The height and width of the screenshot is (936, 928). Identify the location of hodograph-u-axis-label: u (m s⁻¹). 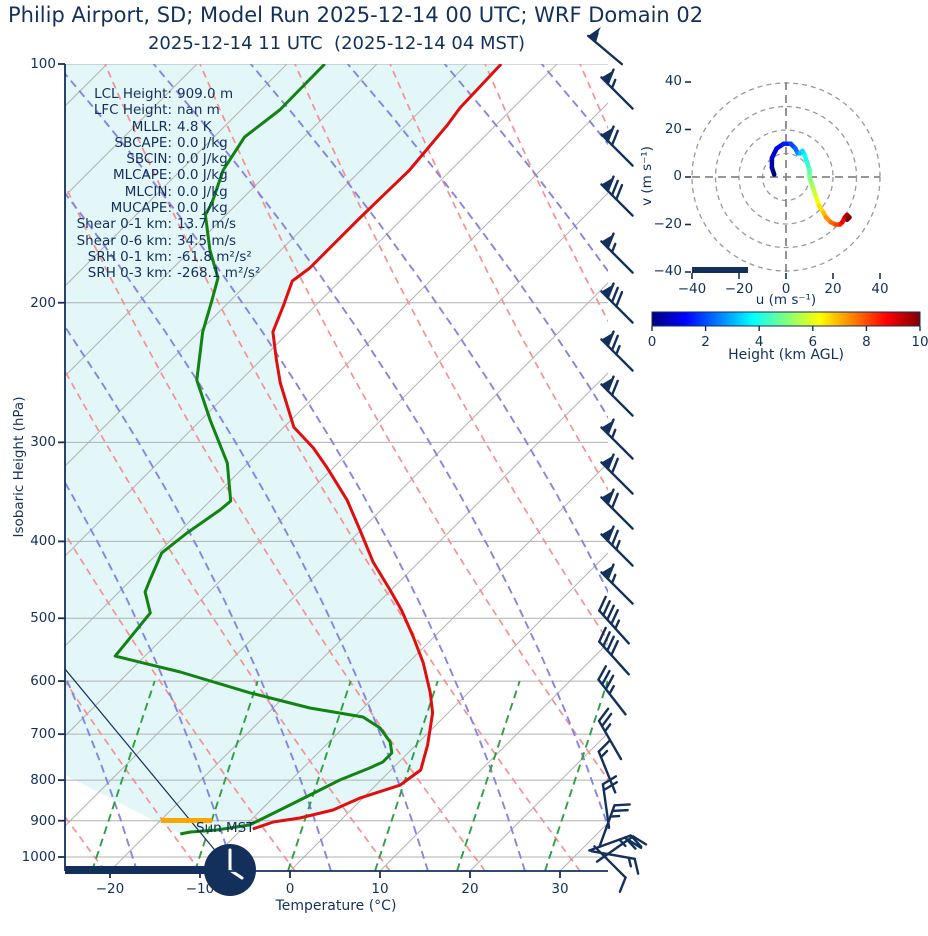
(786, 300).